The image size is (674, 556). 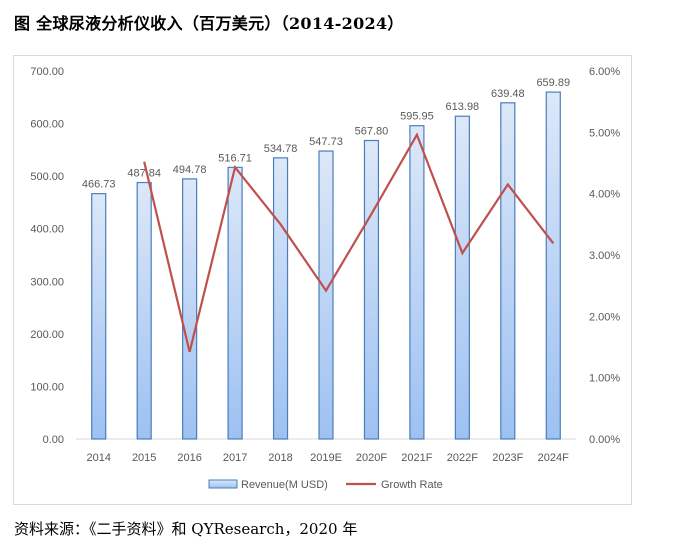 I want to click on x-axis-tick: 2017, so click(x=235, y=458).